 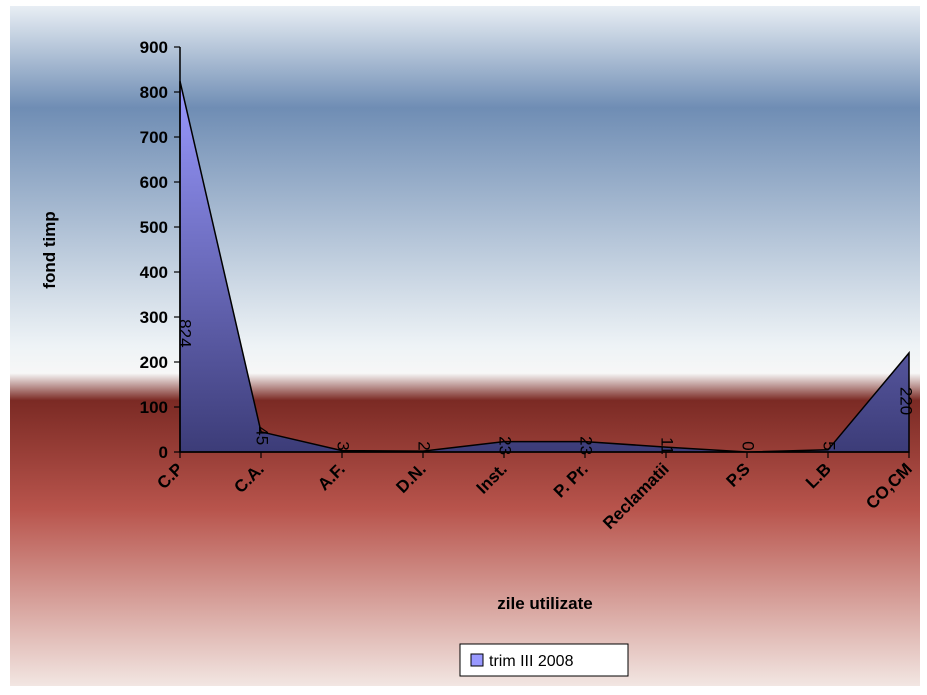 What do you see at coordinates (748, 445) in the screenshot?
I see `data-label: 0` at bounding box center [748, 445].